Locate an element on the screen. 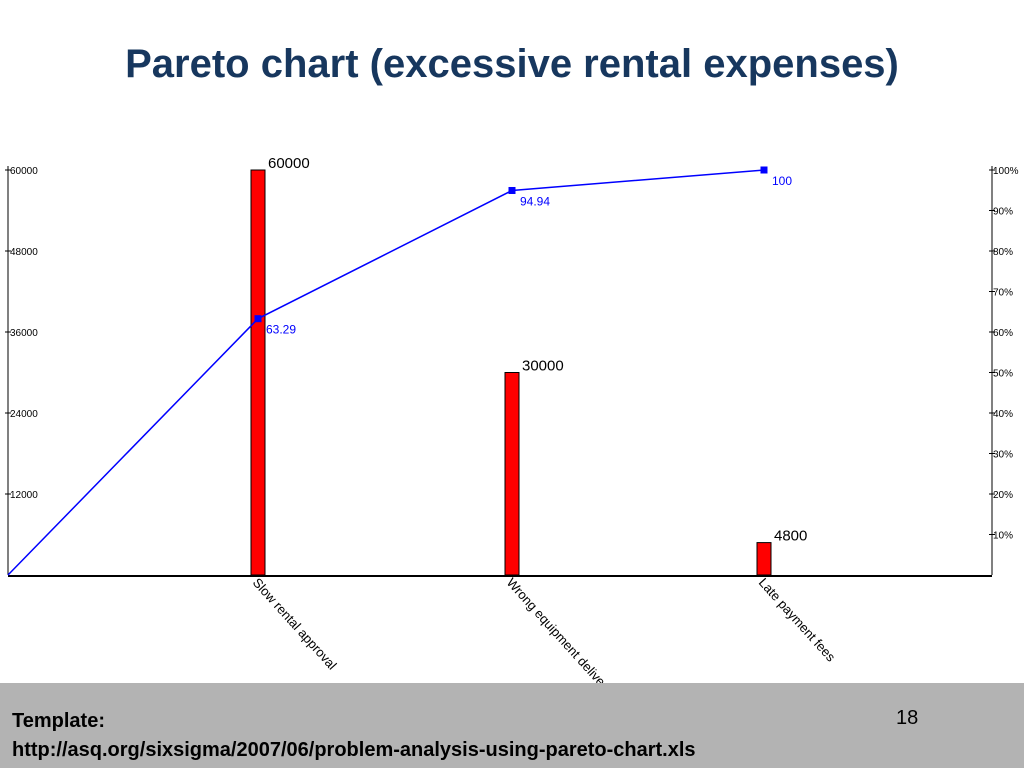  right-tick-label: 20% is located at coordinates (1003, 495).